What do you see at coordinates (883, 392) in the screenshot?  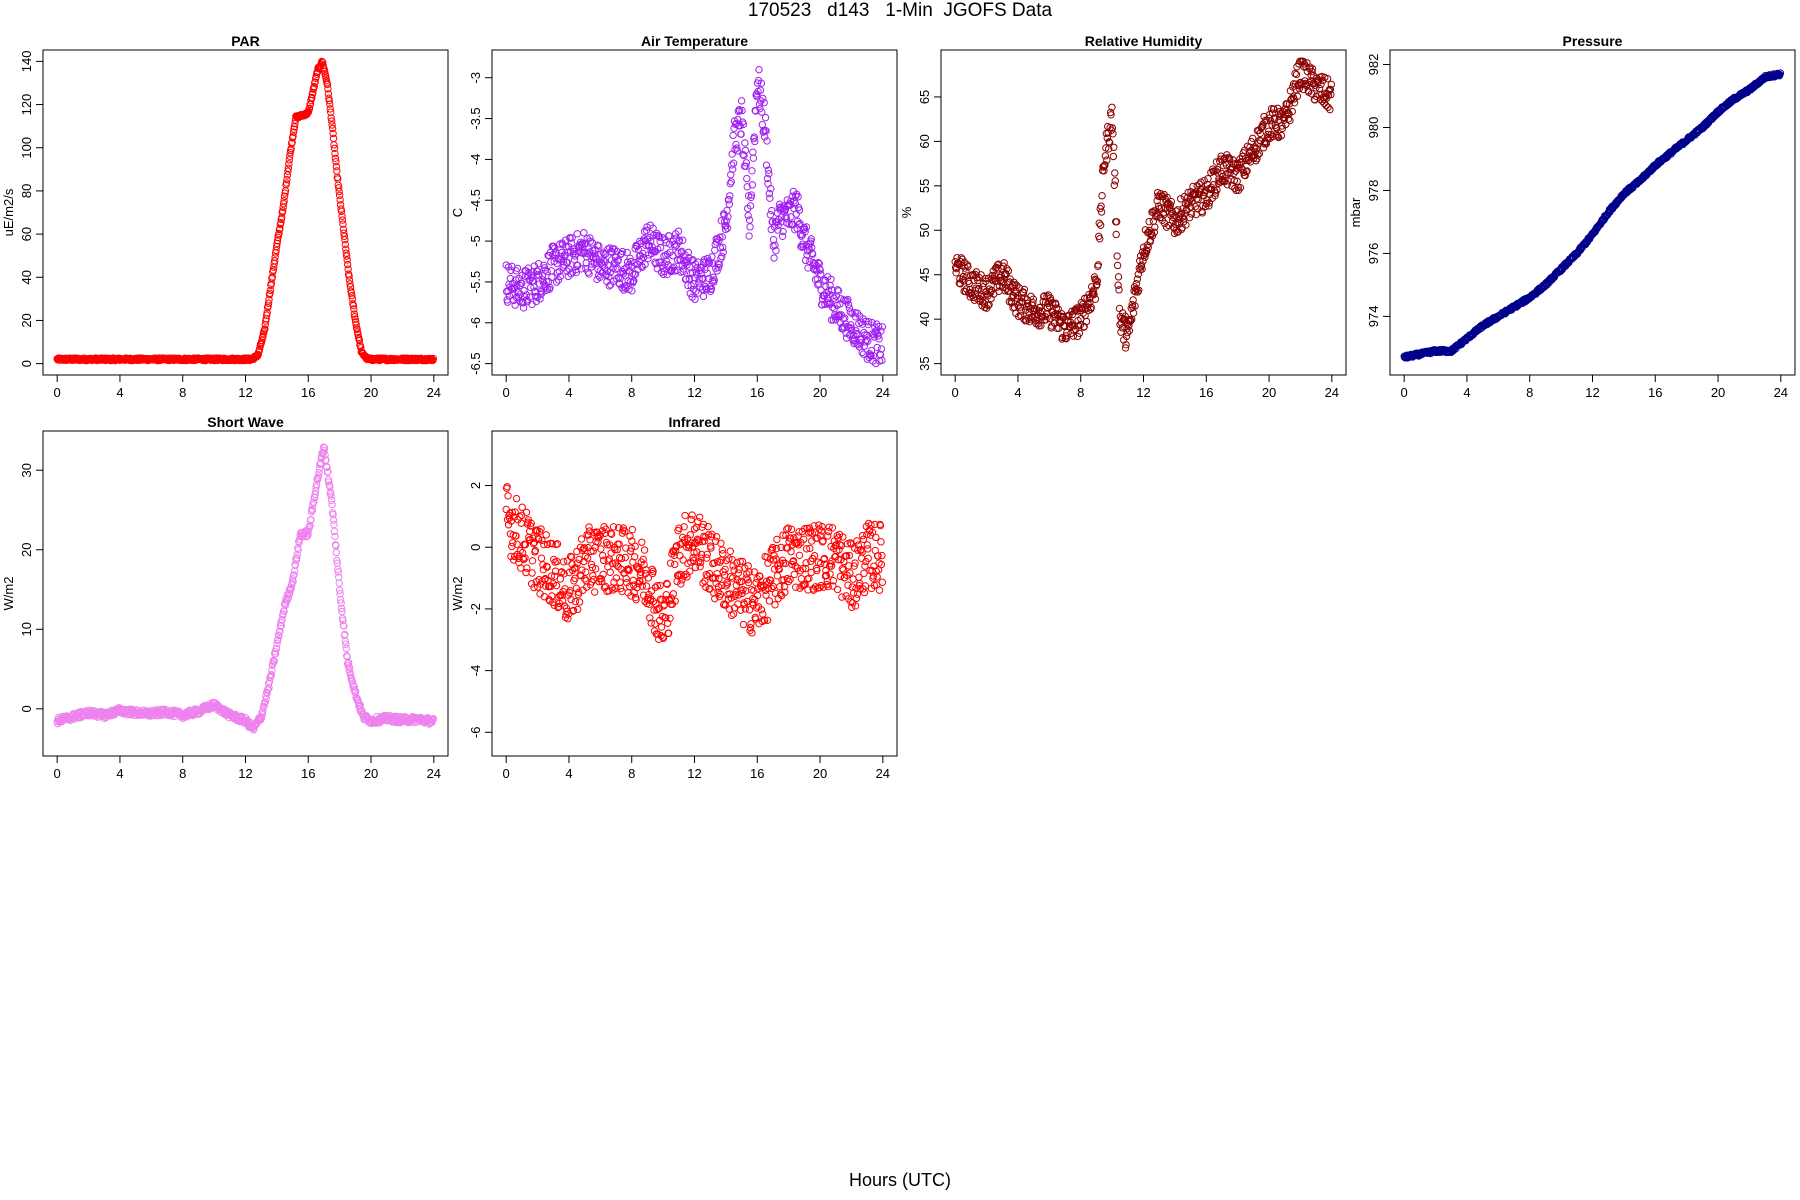 I see `x-tick-label: 24` at bounding box center [883, 392].